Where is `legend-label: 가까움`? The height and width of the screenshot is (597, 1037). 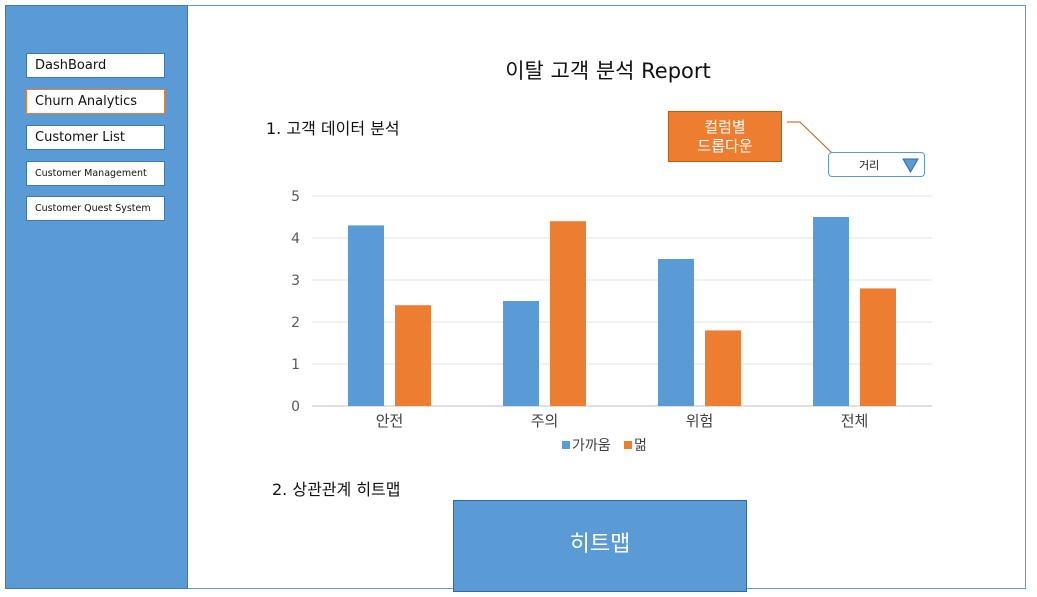 legend-label: 가까움 is located at coordinates (591, 446).